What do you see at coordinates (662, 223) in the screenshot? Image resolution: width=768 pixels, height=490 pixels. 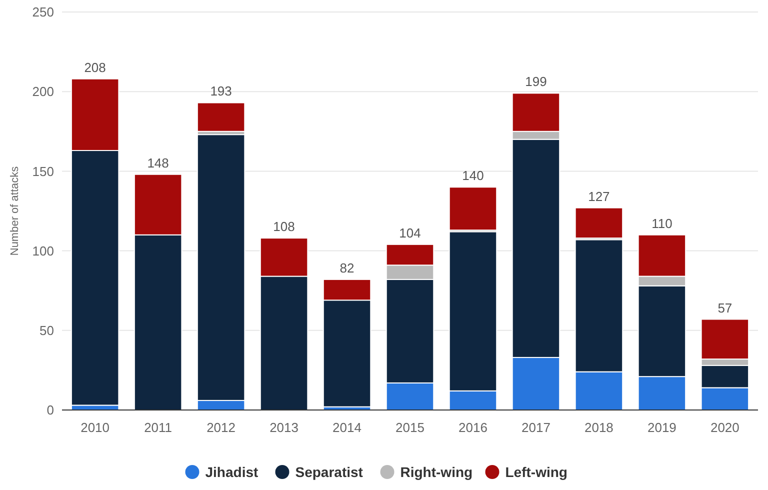 I see `total-label: 110` at bounding box center [662, 223].